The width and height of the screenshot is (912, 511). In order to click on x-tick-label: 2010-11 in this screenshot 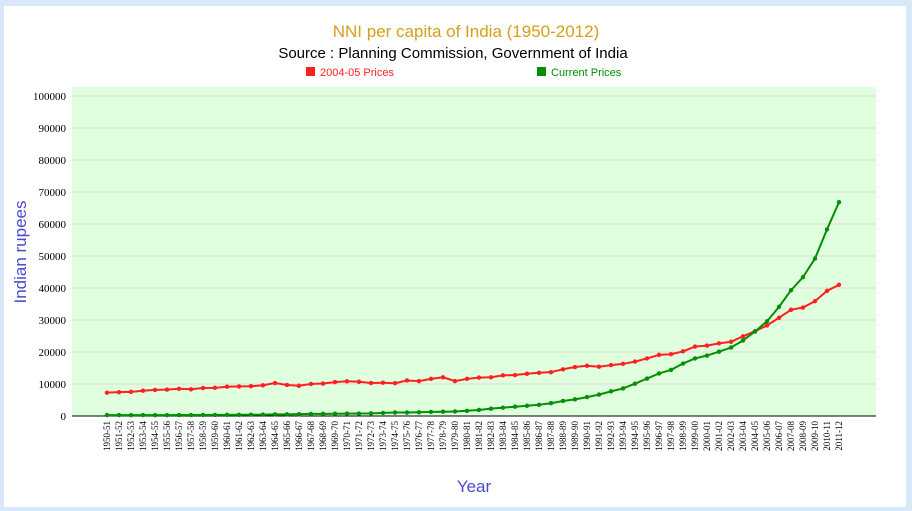, I will do `click(827, 436)`.